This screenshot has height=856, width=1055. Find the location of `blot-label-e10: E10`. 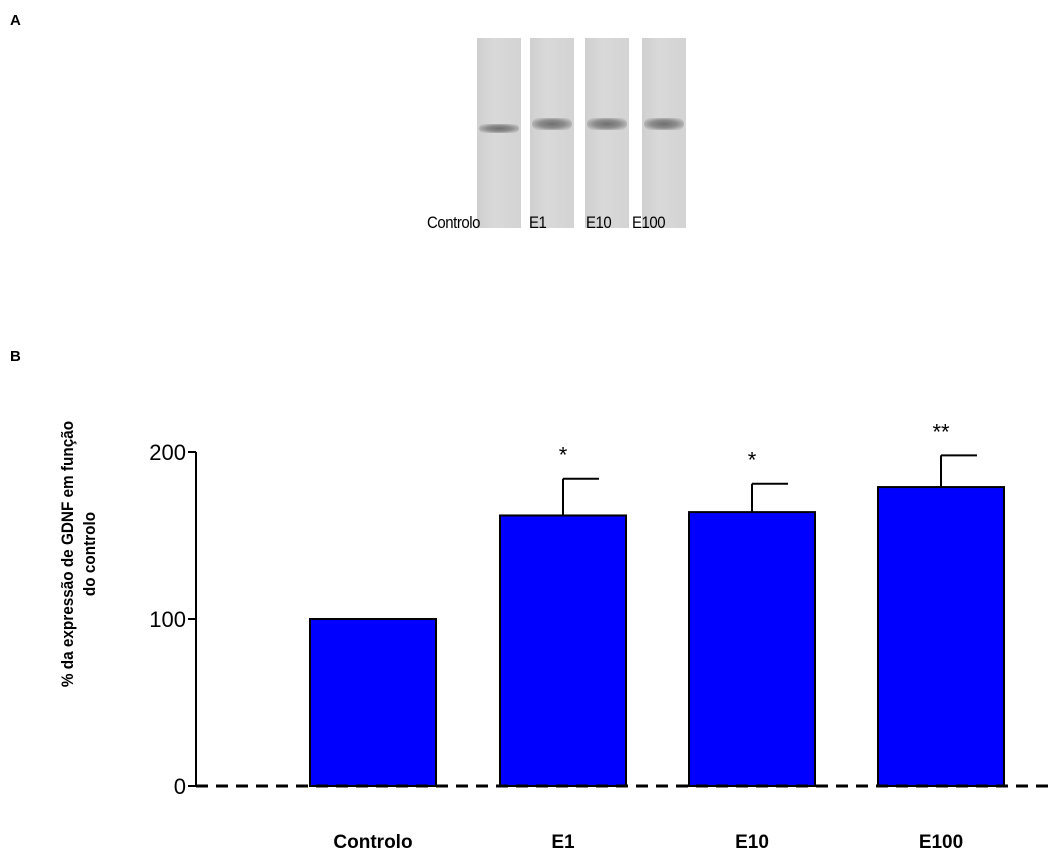

blot-label-e10: E10 is located at coordinates (599, 222).